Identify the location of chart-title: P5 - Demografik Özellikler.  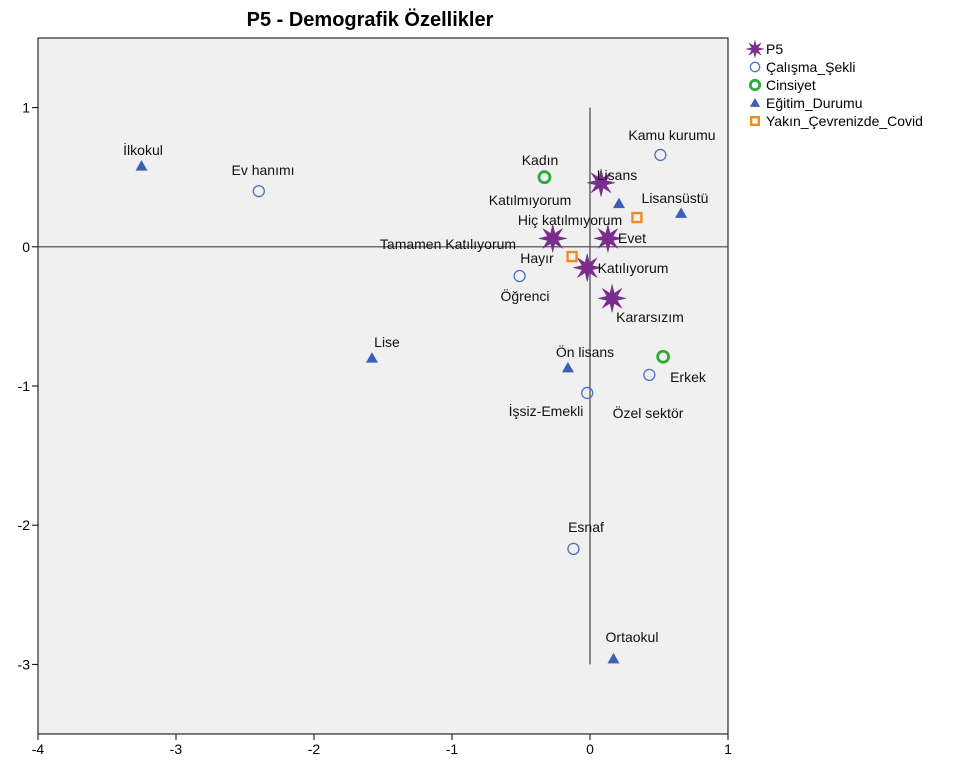
(370, 19).